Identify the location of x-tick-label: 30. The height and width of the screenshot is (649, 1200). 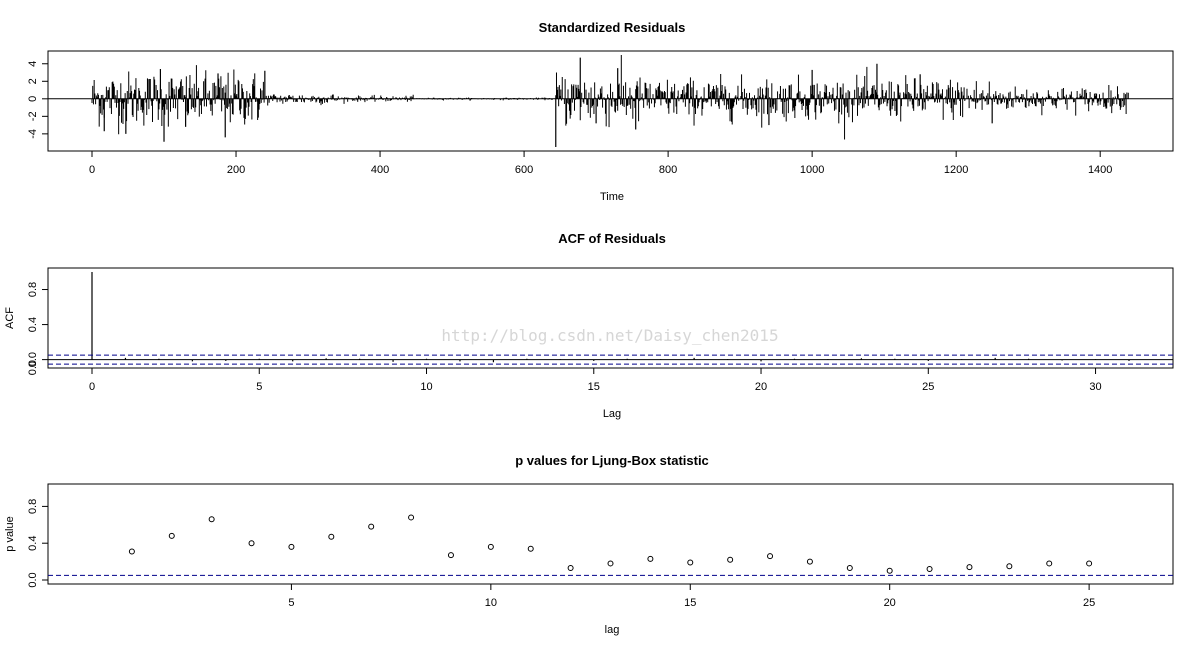
(1095, 387).